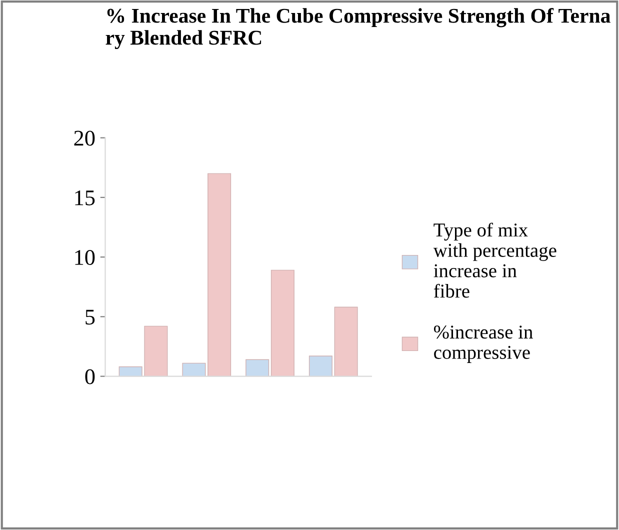  What do you see at coordinates (494, 260) in the screenshot?
I see `legend-label: Type of mix with percentage increase in fibre` at bounding box center [494, 260].